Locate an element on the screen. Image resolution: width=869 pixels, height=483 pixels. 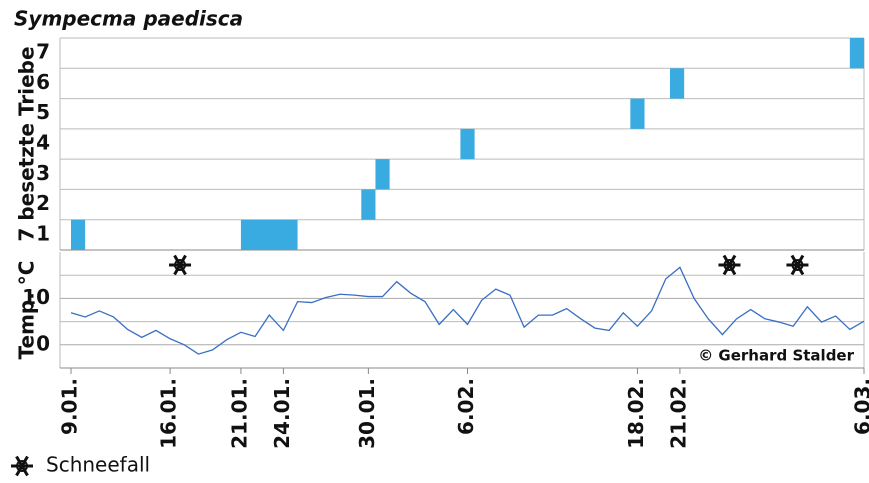
y-tick-label: 4 is located at coordinates (43, 143).